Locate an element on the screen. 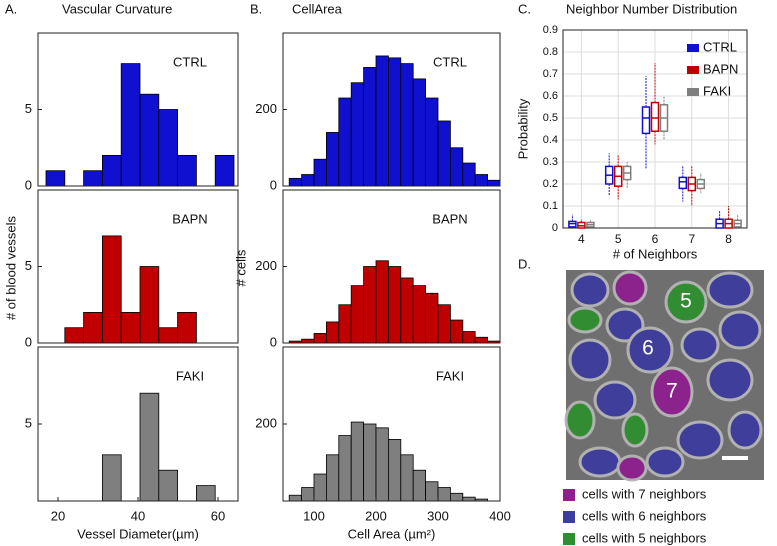 This screenshot has height=546, width=777. x-tick-label: 6 is located at coordinates (655, 239).